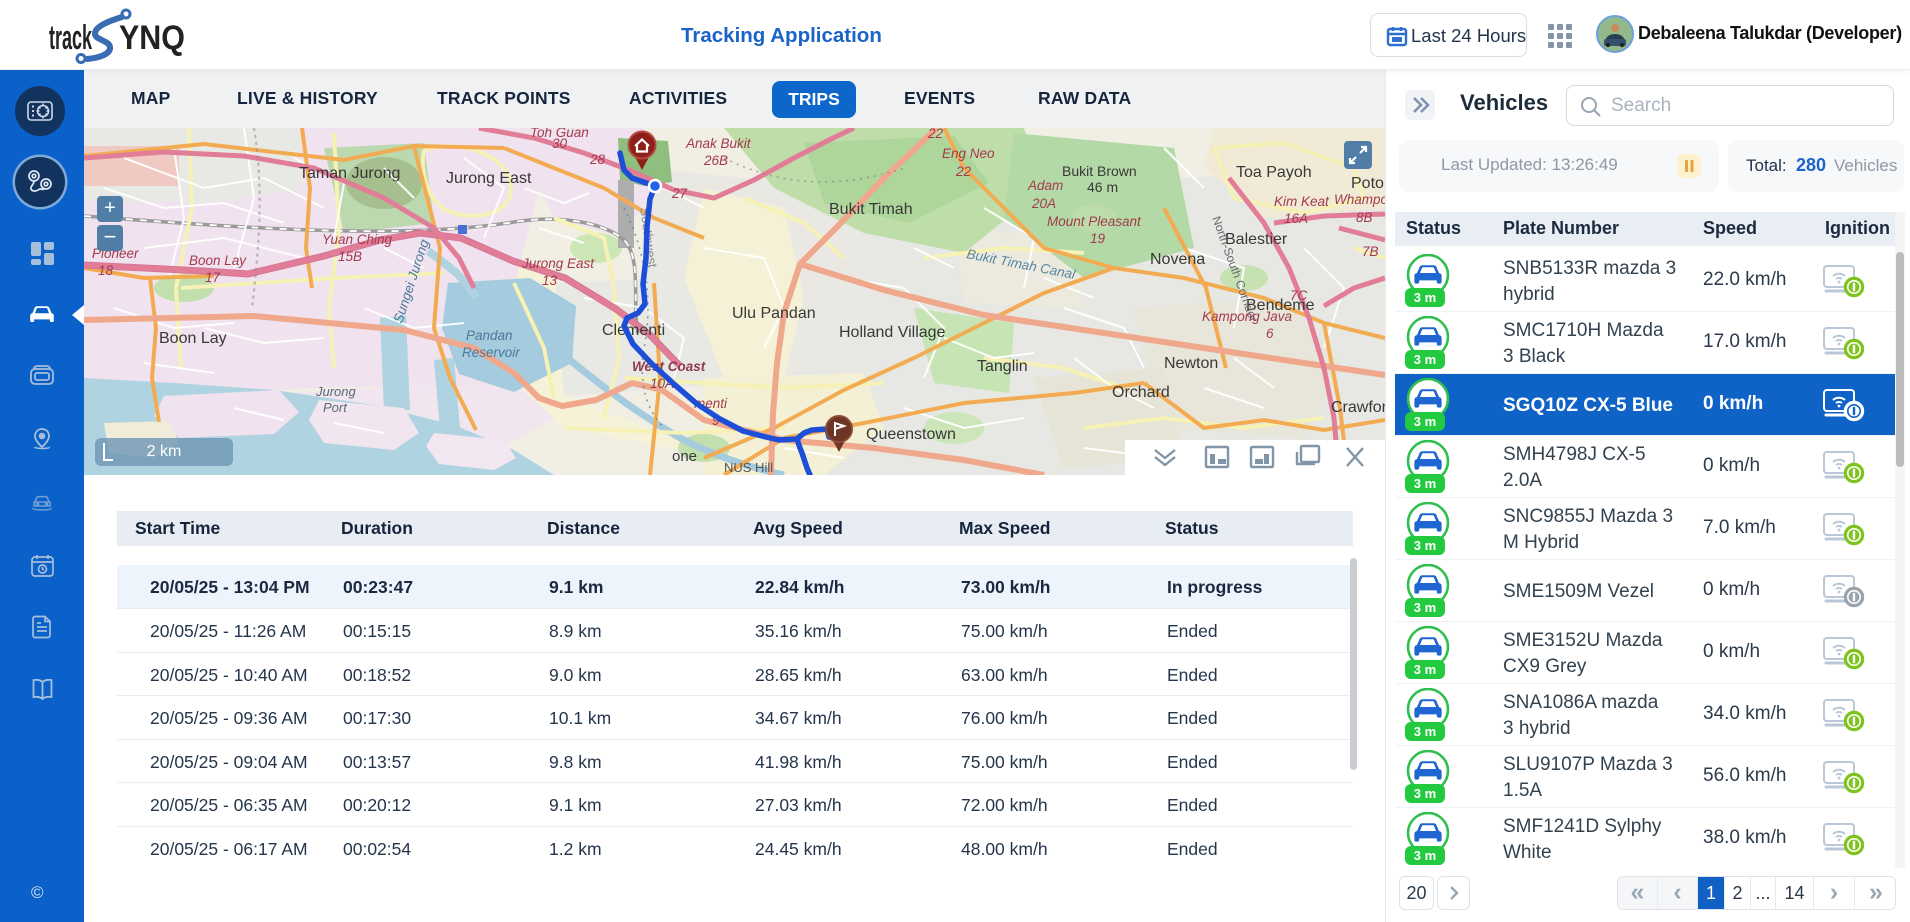 The image size is (1910, 922). I want to click on svg-text: Jurong, so click(336, 391).